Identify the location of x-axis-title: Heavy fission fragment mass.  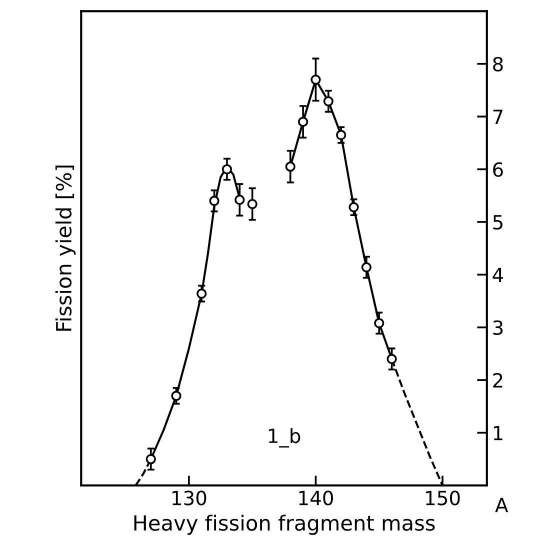
(284, 524).